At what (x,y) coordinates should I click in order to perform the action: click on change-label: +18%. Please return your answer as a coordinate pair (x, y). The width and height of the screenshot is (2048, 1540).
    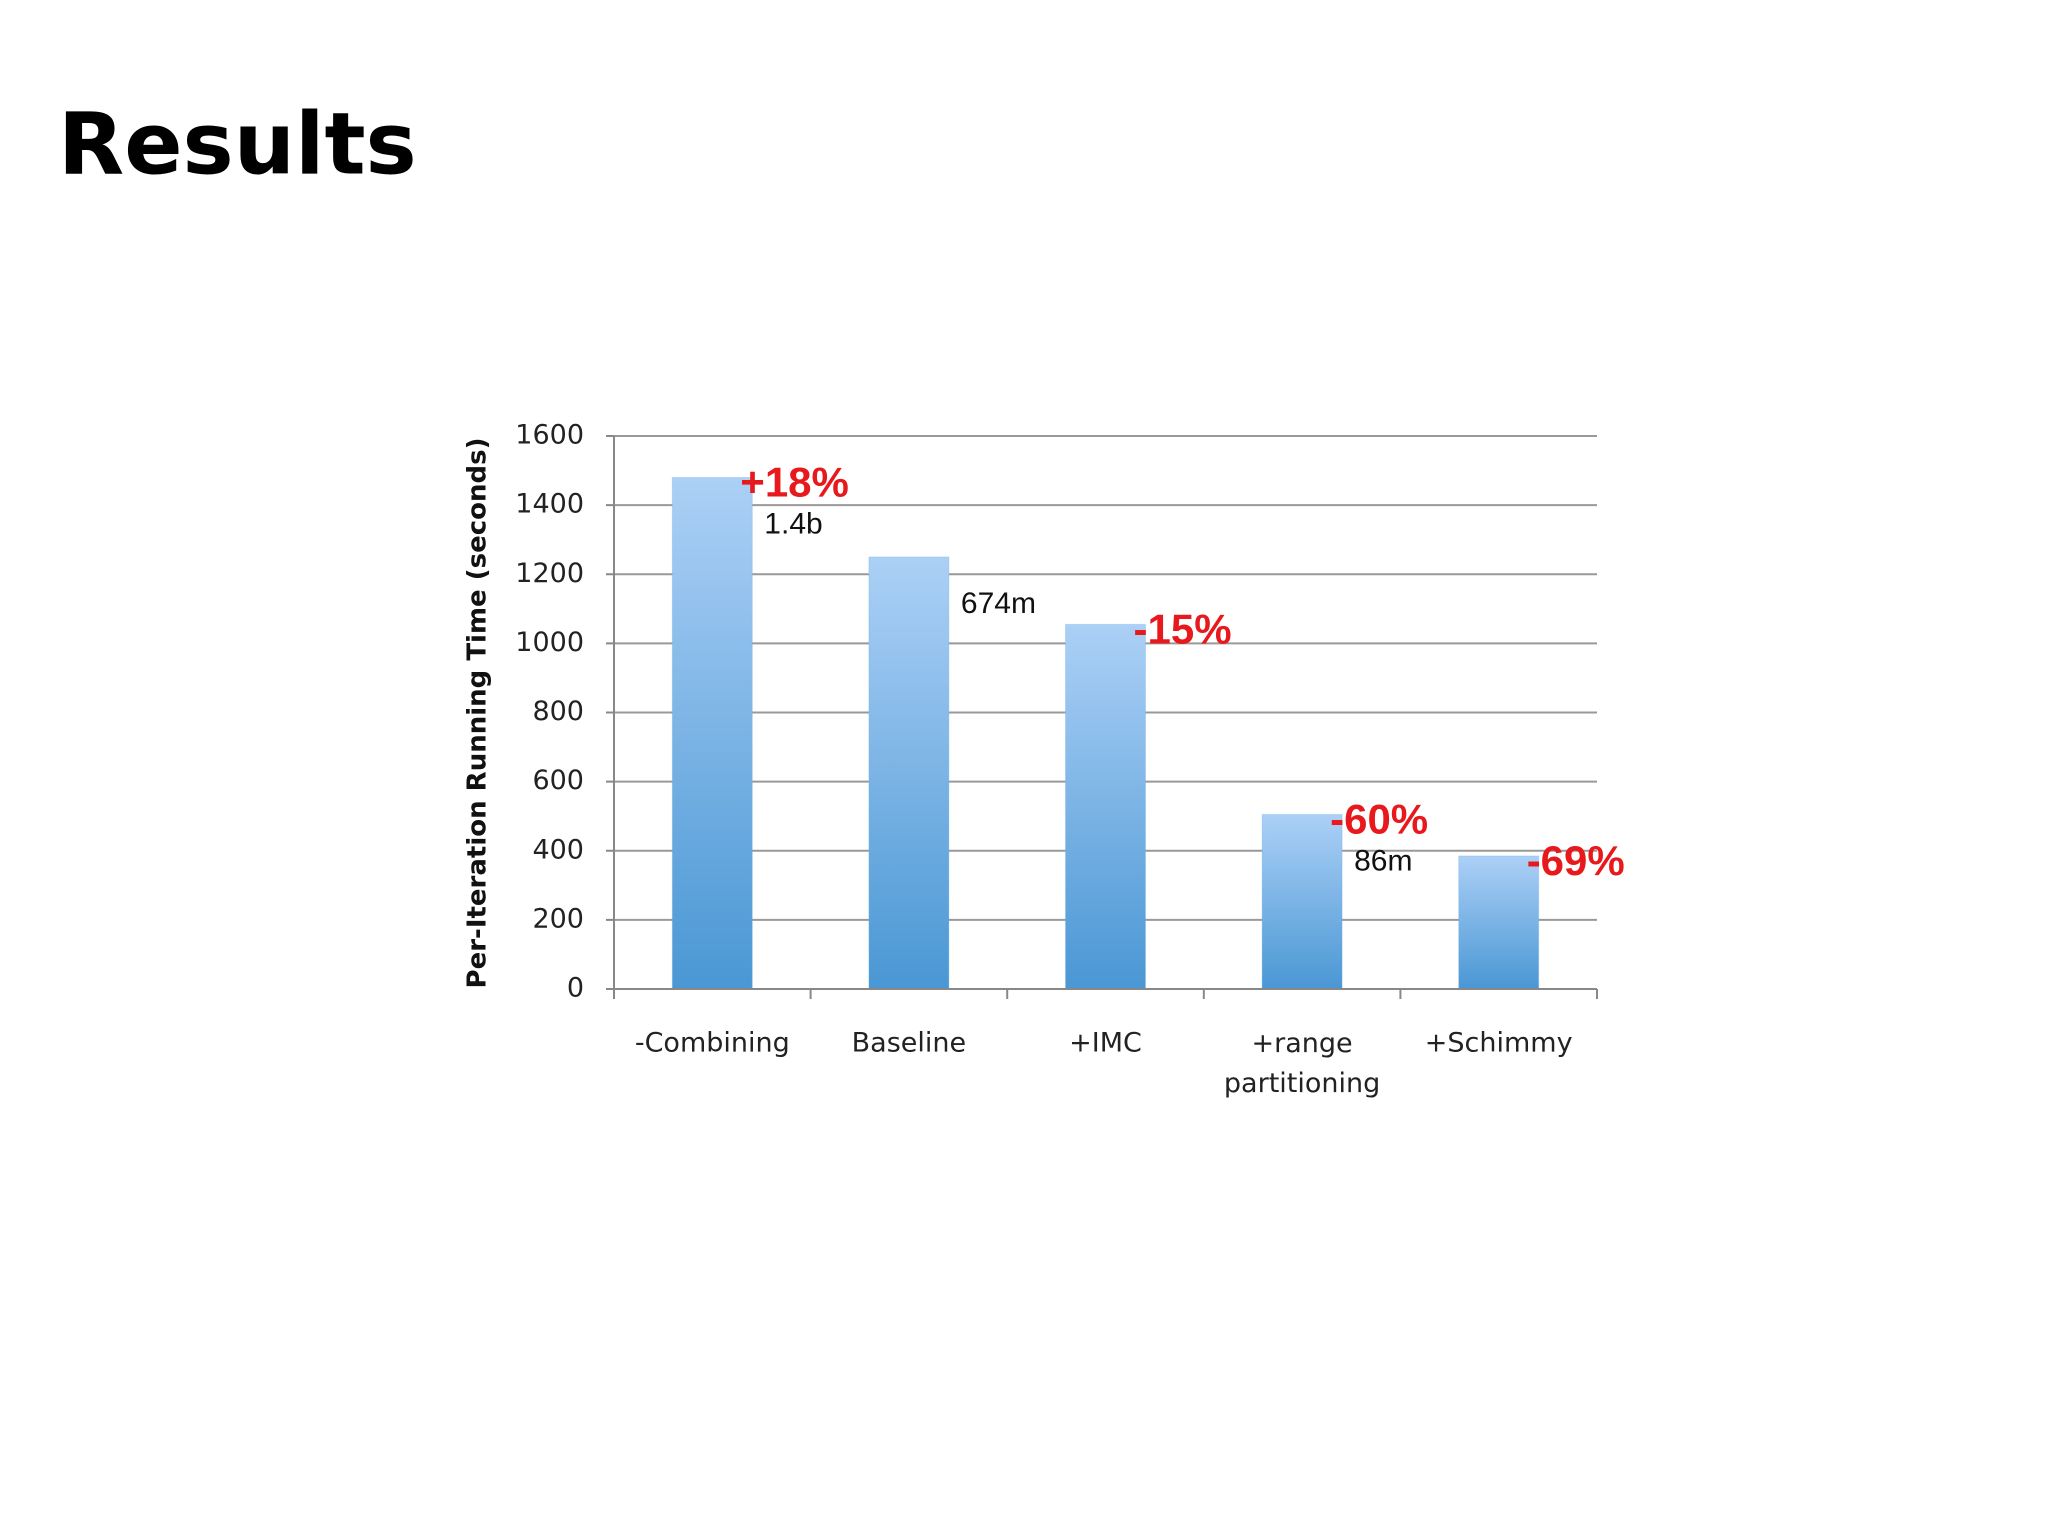
    Looking at the image, I should click on (794, 482).